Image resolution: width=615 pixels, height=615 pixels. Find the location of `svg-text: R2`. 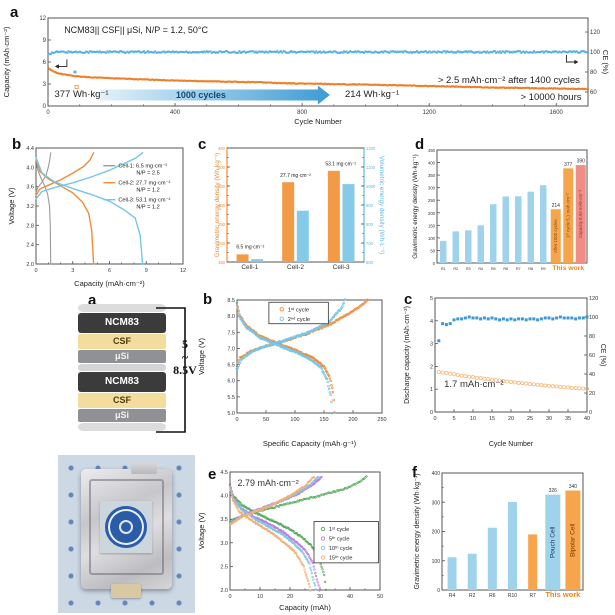

svg-text: R2 is located at coordinates (472, 596).